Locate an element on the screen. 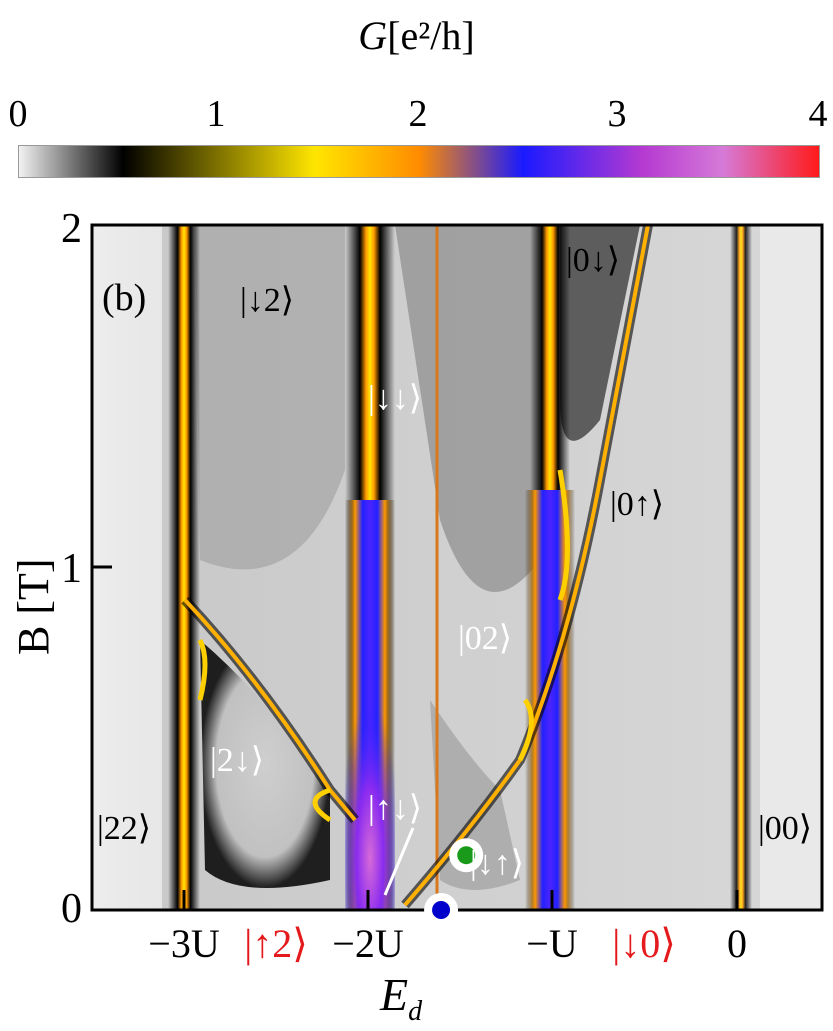  colorbar-tick-3: 3 is located at coordinates (617, 114).